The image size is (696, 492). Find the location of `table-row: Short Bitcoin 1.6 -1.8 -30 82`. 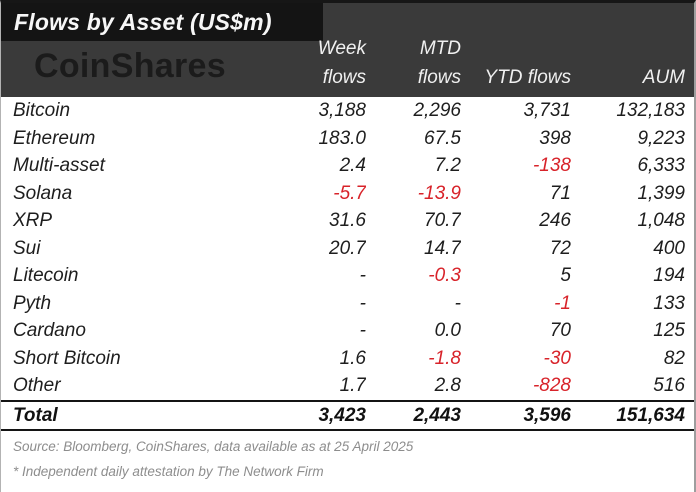

table-row: Short Bitcoin 1.6 -1.8 -30 82 is located at coordinates (347, 359).